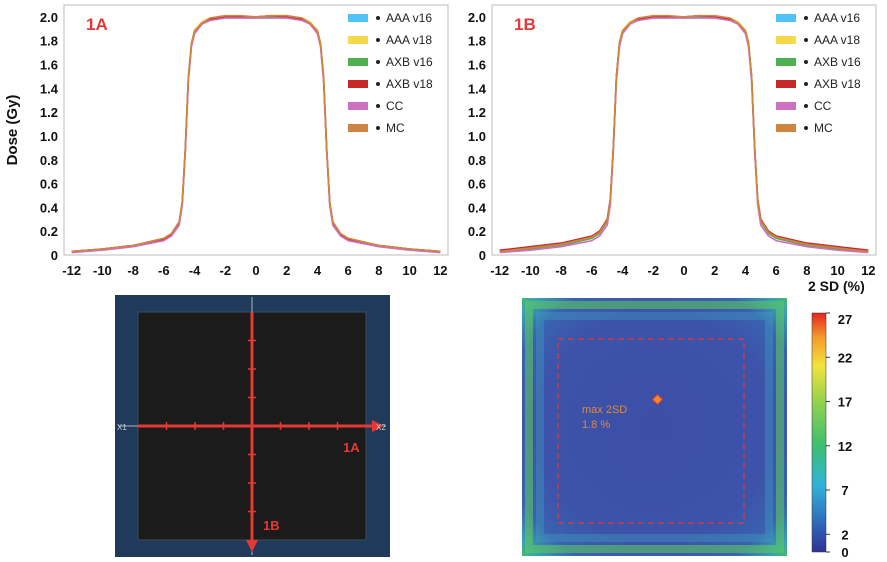 The width and height of the screenshot is (887, 562). I want to click on x-tick-label: -6, so click(164, 270).